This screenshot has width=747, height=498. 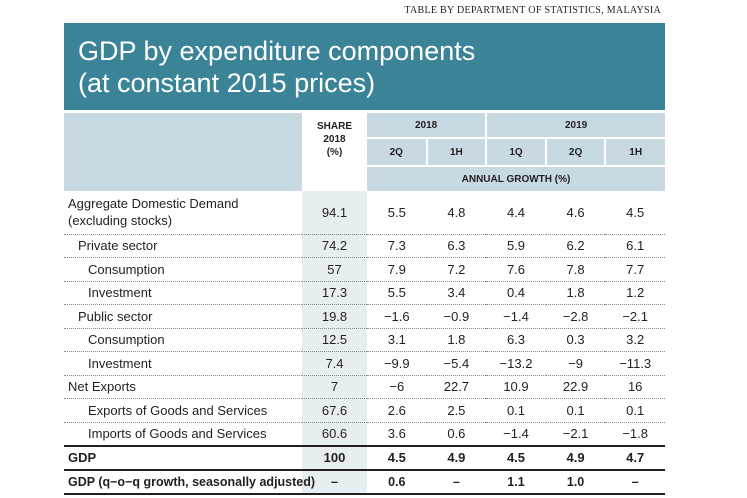 I want to click on value-cell: −9.9, so click(x=397, y=363).